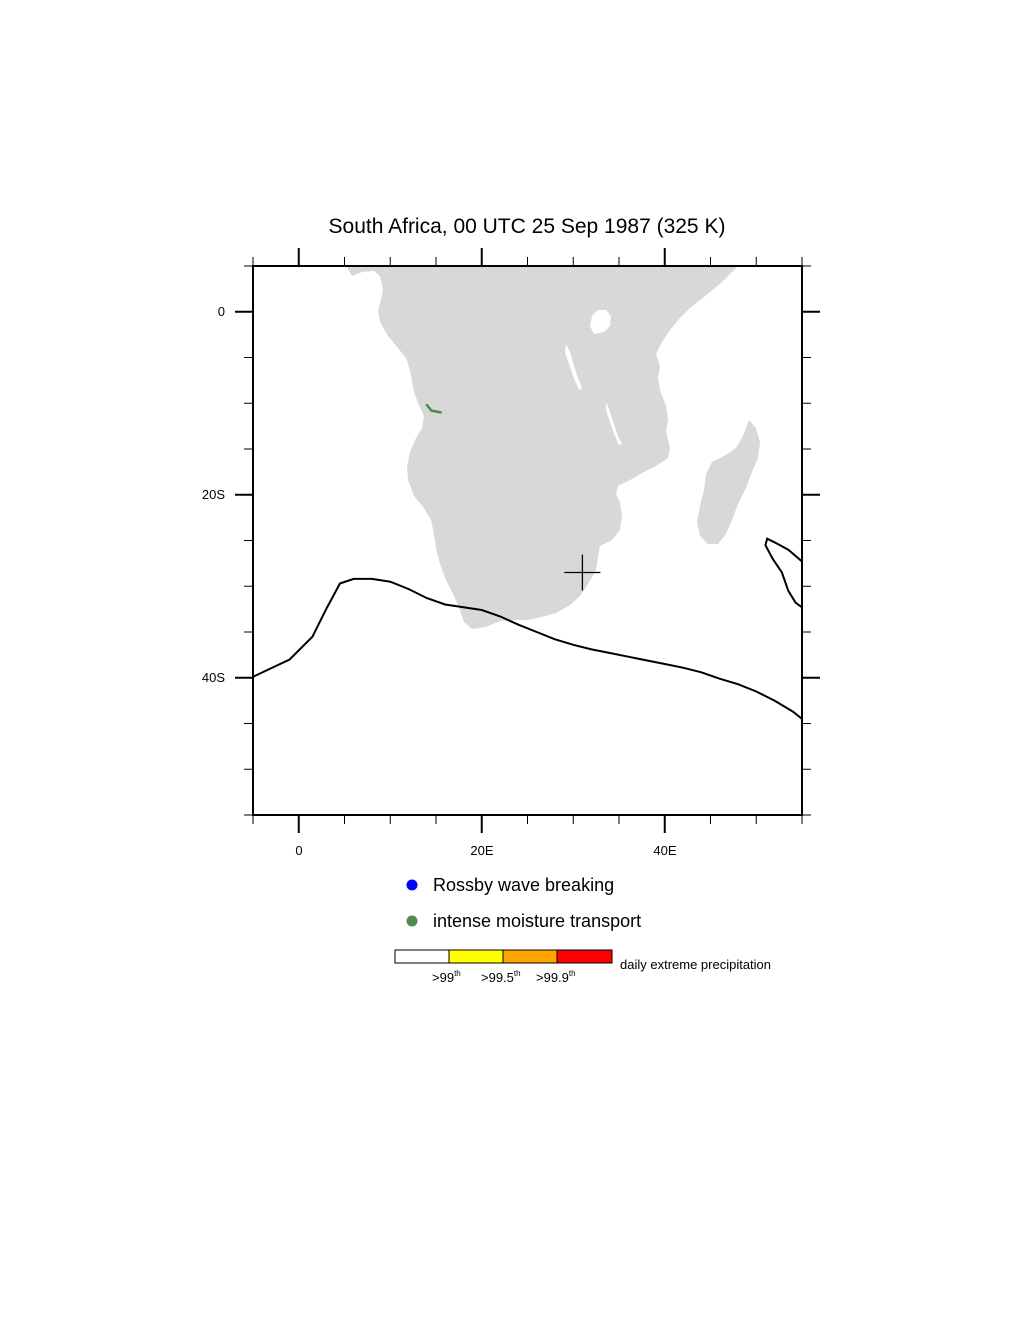  Describe the element at coordinates (527, 648) in the screenshot. I see `pv-contour-main` at that location.